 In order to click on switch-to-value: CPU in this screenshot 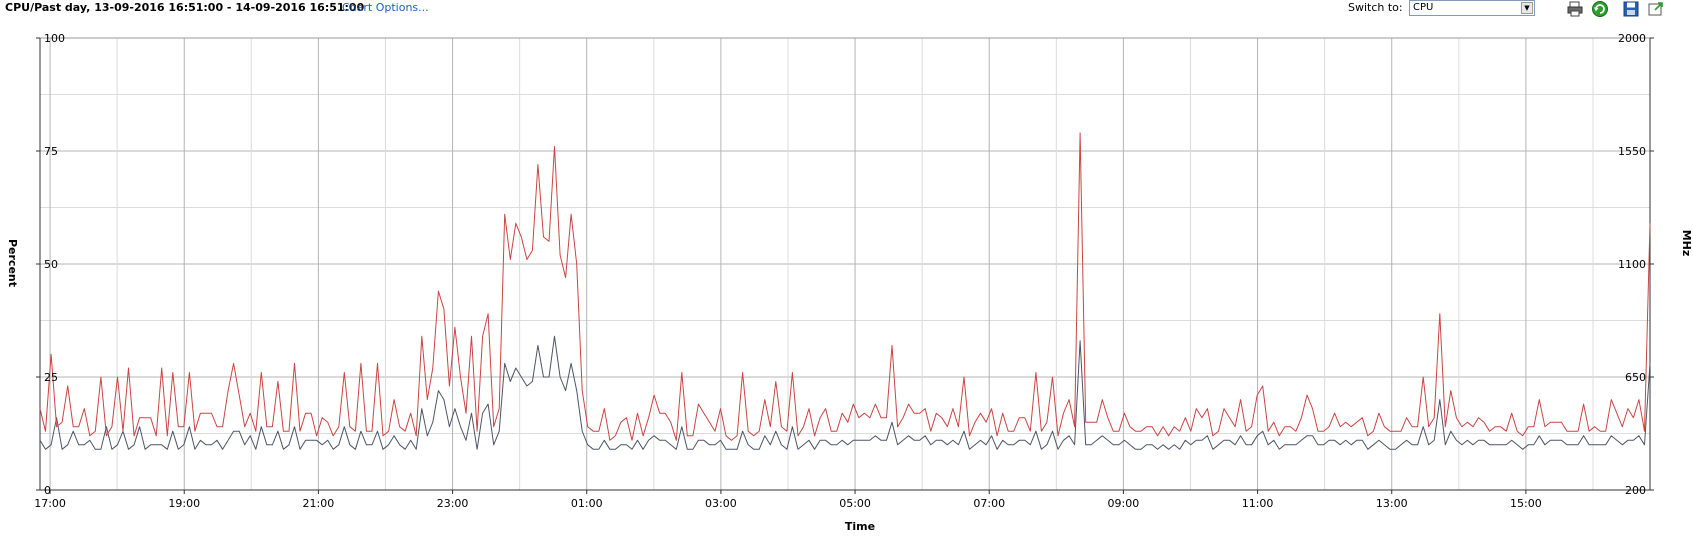, I will do `click(1423, 7)`.